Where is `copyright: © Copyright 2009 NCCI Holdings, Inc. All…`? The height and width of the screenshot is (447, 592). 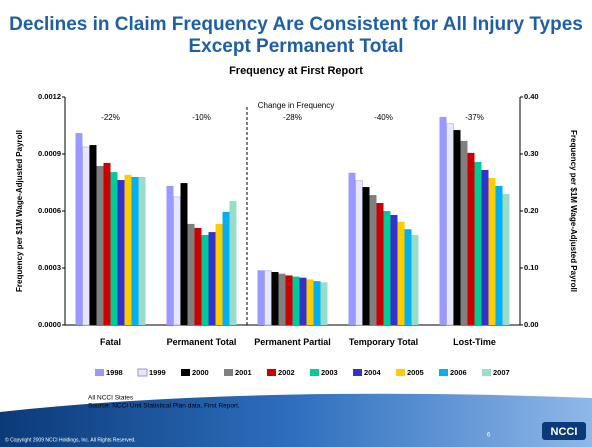
copyright: © Copyright 2009 NCCI Holdings, Inc. All… is located at coordinates (70, 439).